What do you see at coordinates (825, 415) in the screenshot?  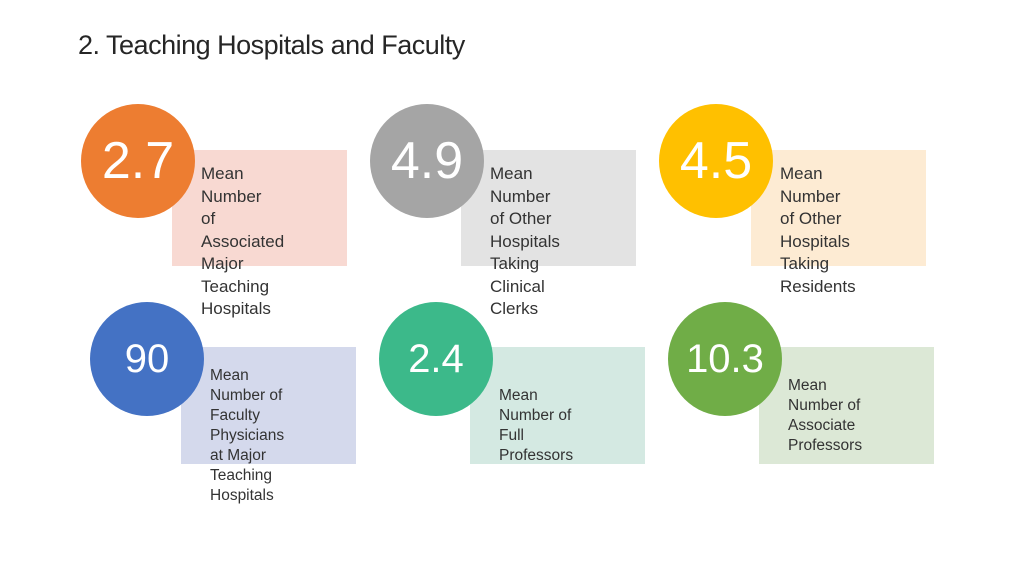 I see `stat-label: Mean Number of Associate Professors` at bounding box center [825, 415].